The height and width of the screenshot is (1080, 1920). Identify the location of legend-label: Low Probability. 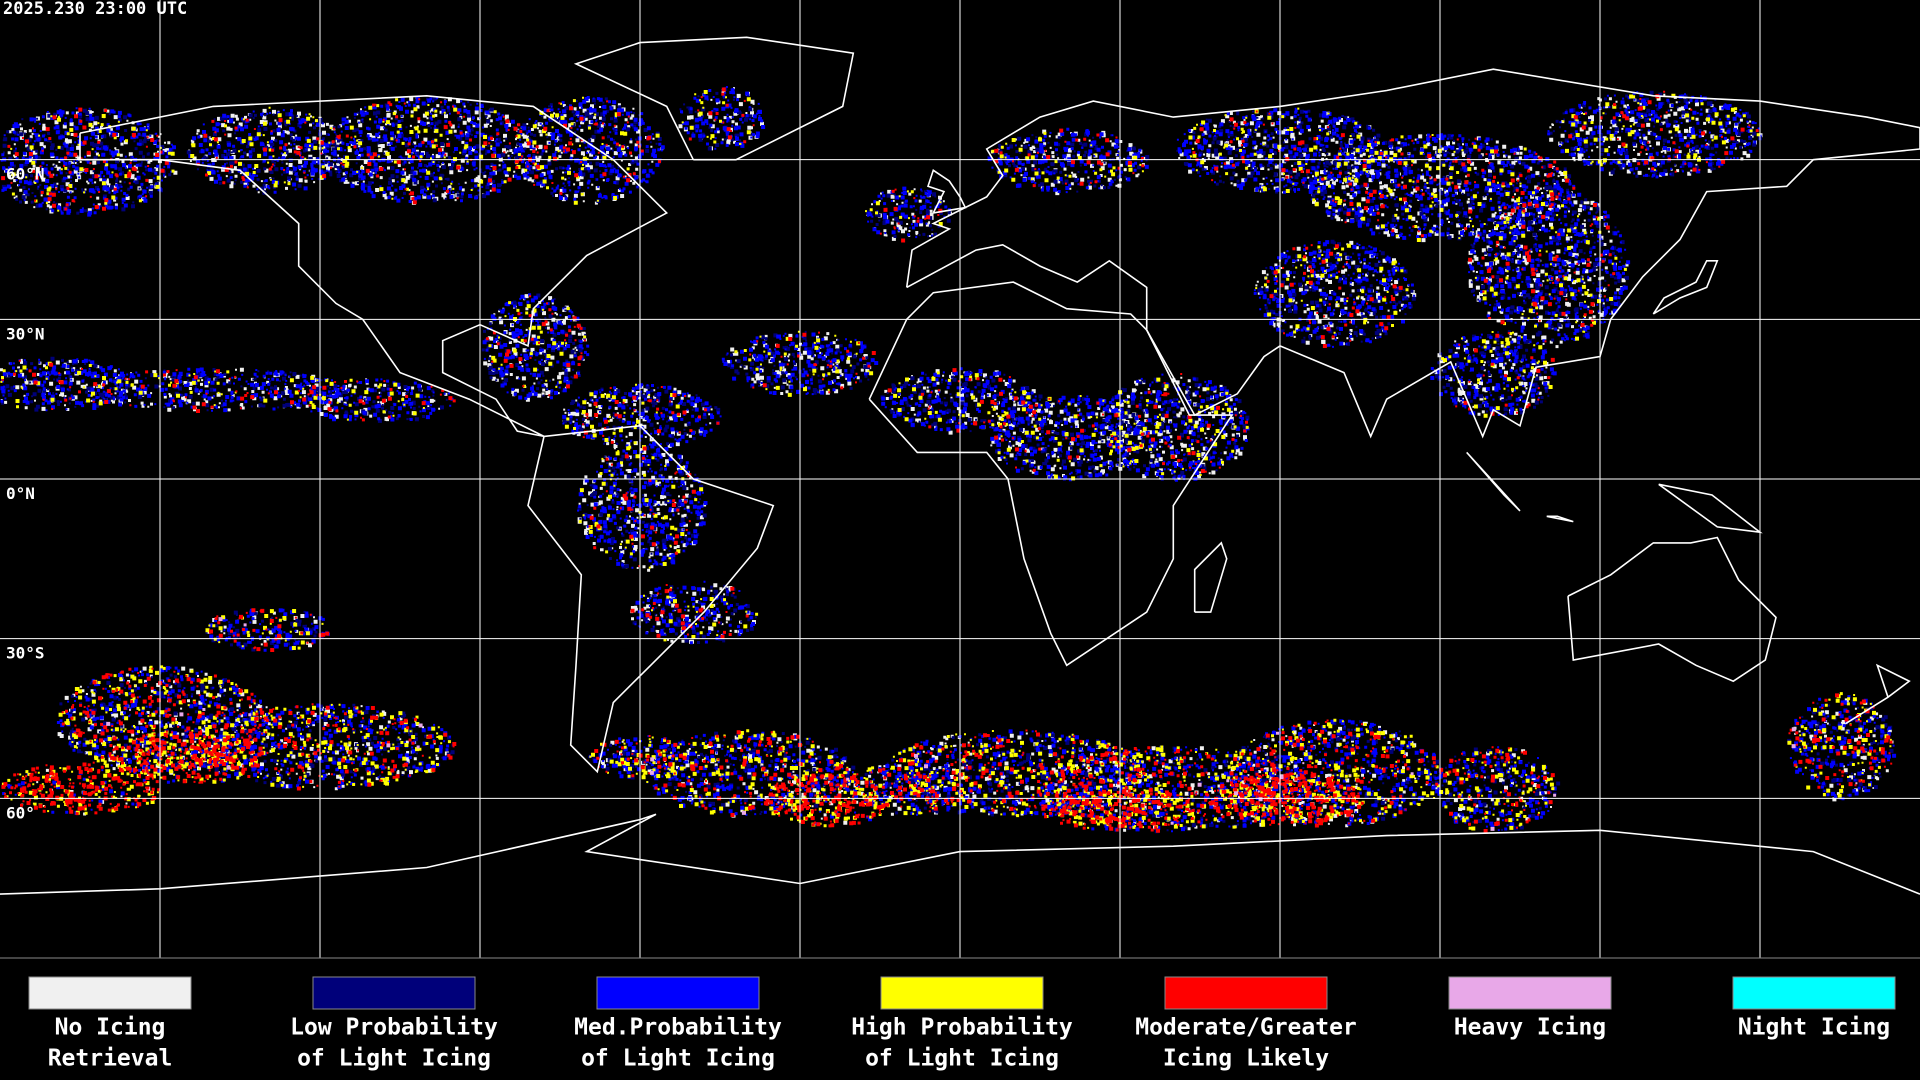
(394, 1028).